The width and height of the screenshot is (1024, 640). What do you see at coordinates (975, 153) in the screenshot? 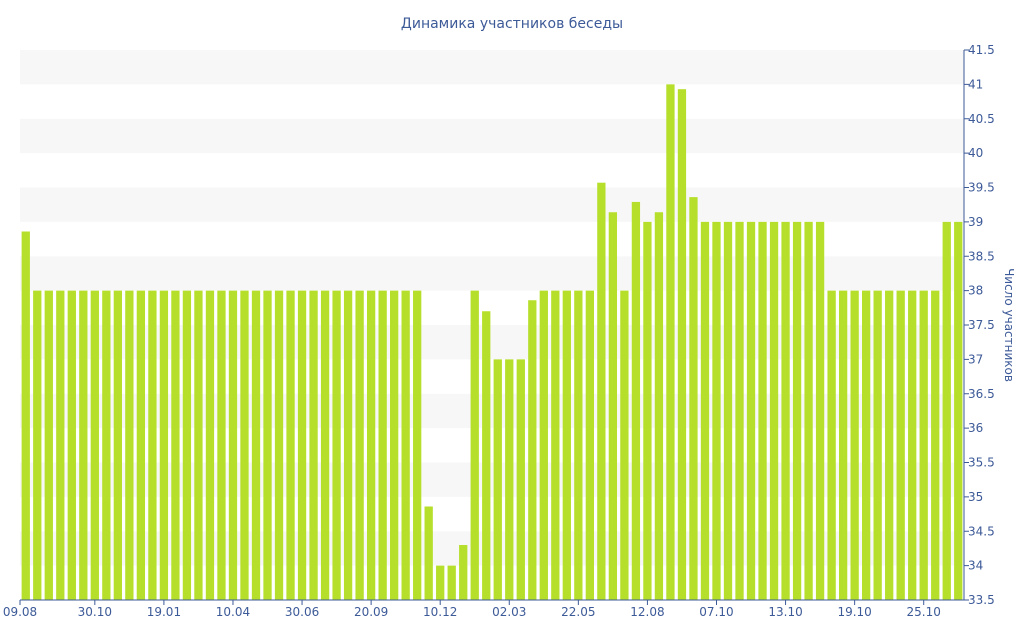
I see `y-tick-label: 40` at bounding box center [975, 153].